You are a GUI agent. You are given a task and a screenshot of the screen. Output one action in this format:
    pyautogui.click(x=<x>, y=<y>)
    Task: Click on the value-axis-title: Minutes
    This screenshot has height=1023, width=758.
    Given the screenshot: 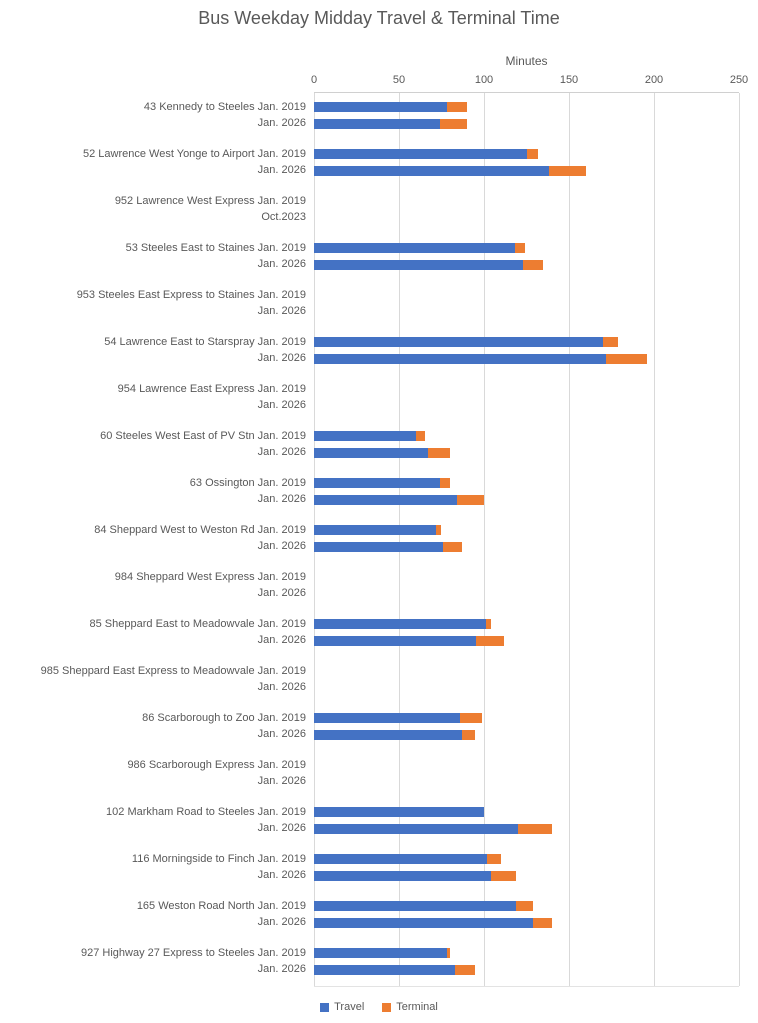 What is the action you would take?
    pyautogui.click(x=526, y=61)
    